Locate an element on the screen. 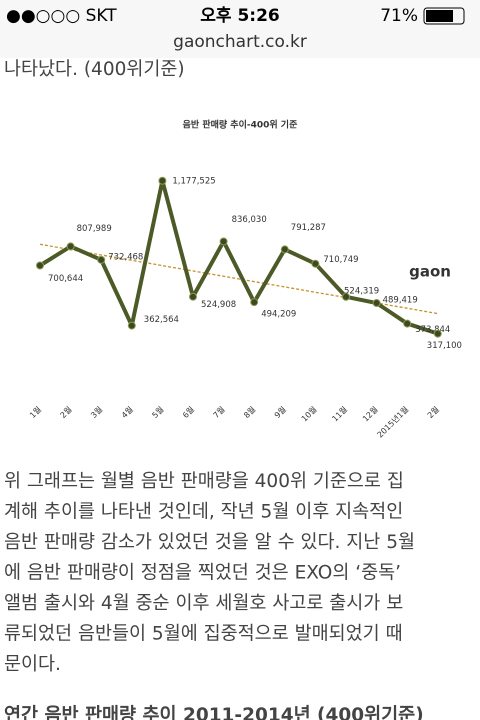 This screenshot has width=480, height=720. data-label: 700,644 is located at coordinates (65, 279).